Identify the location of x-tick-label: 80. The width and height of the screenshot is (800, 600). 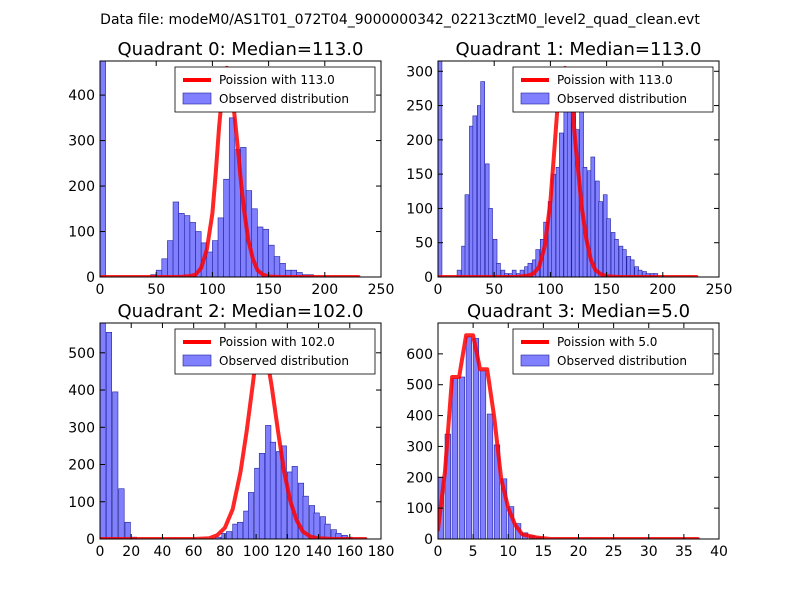
(225, 552).